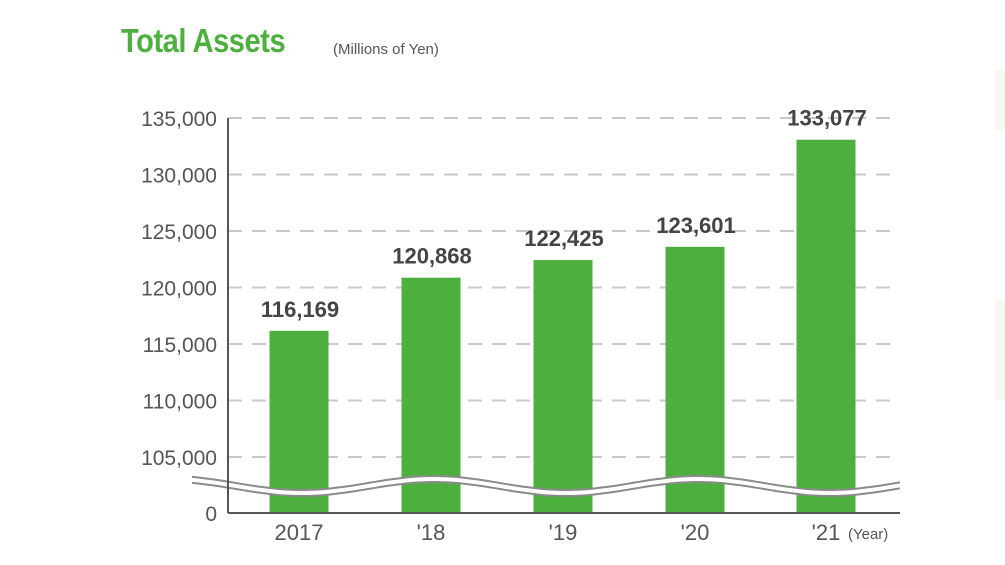  What do you see at coordinates (695, 532) in the screenshot?
I see `x-tick-label: '20` at bounding box center [695, 532].